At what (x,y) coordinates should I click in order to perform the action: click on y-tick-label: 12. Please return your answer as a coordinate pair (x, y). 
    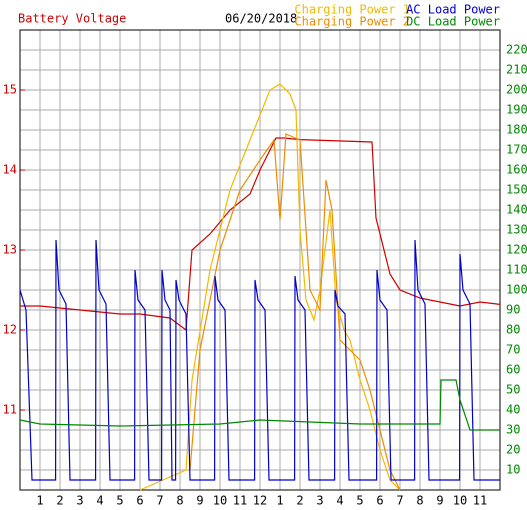
    Looking at the image, I should click on (10, 330).